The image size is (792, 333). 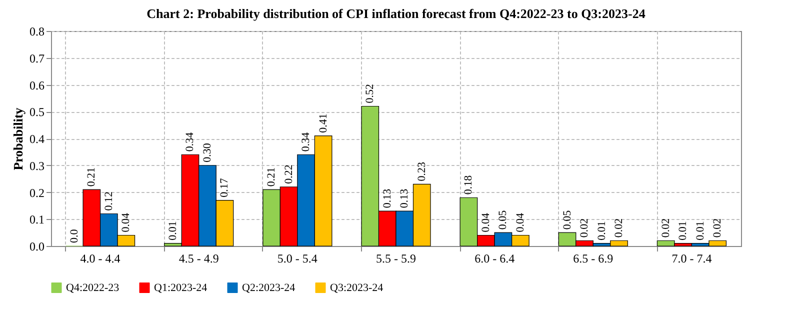 I want to click on legend-label: Q2:2023-24, so click(x=269, y=288).